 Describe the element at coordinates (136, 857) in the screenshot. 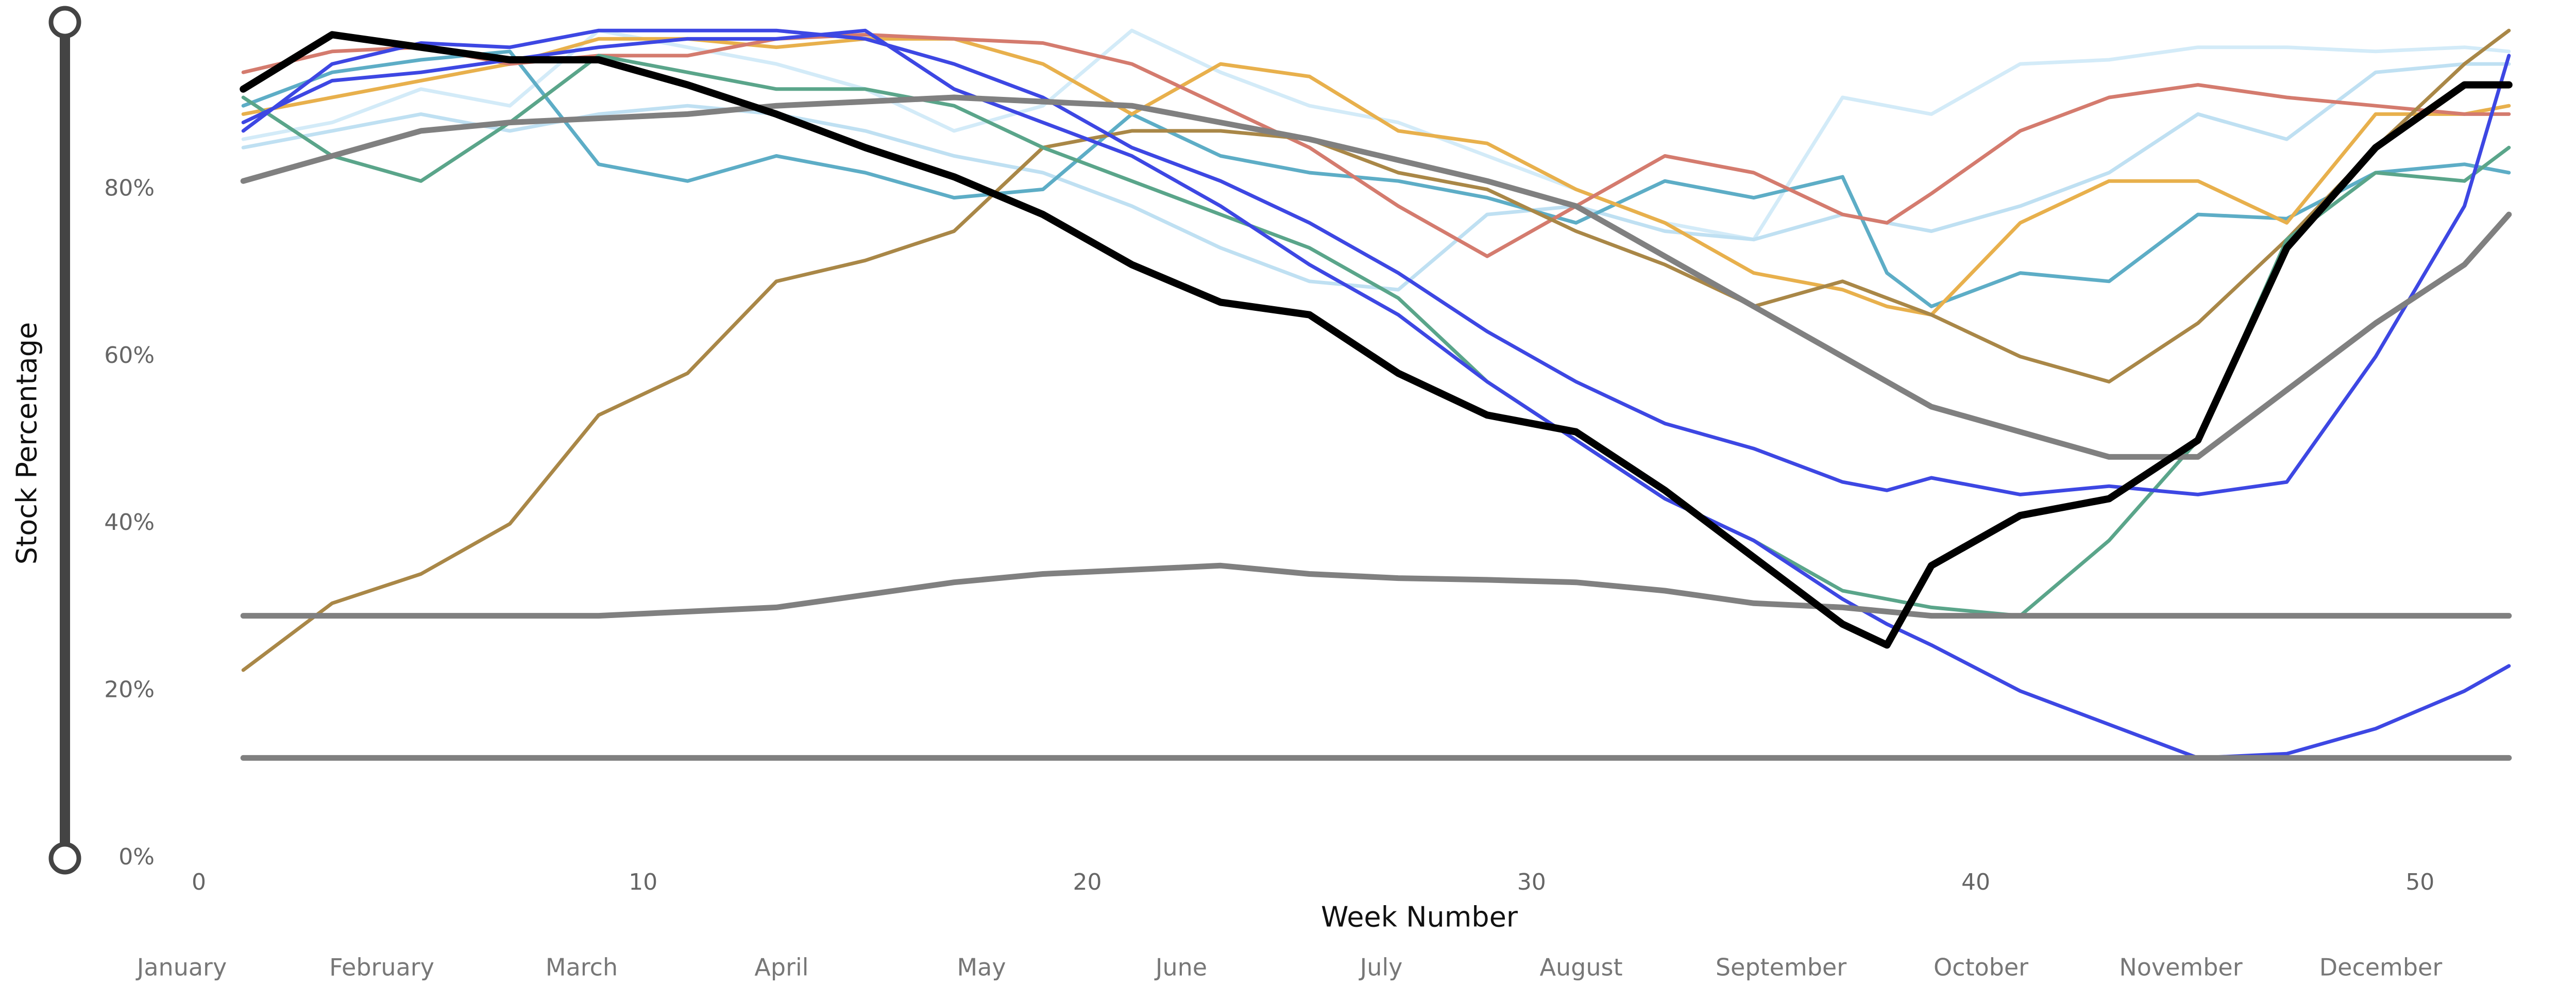

I see `y-tick-label: 0%` at that location.